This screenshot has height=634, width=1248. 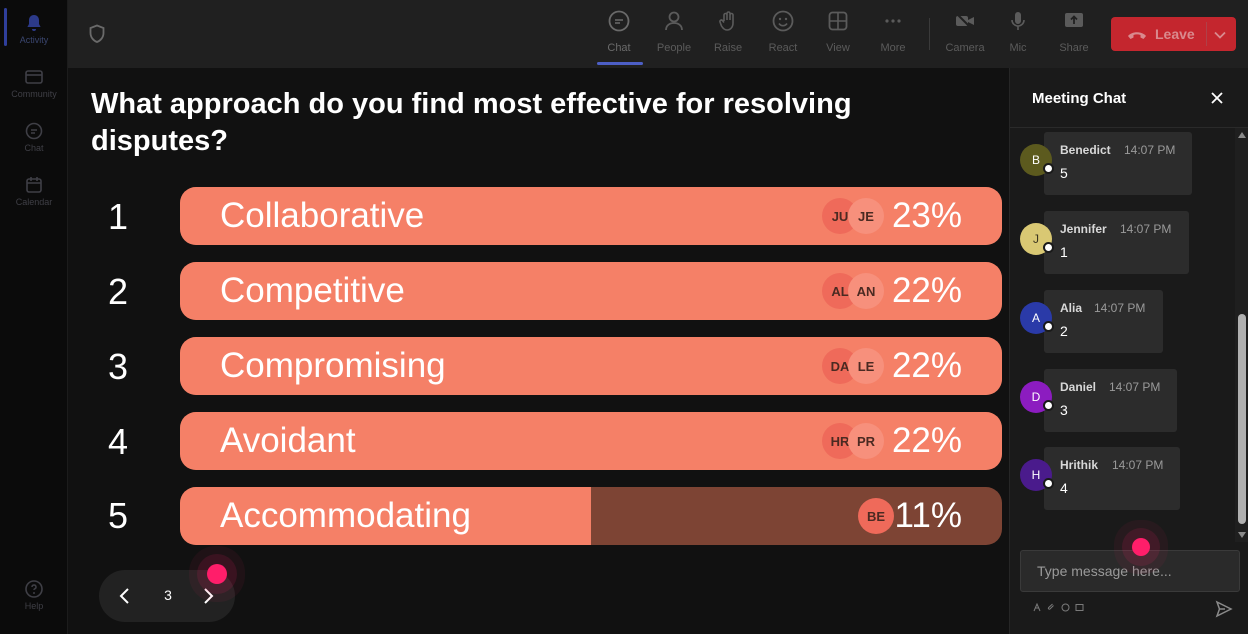 What do you see at coordinates (965, 48) in the screenshot?
I see `camera-button-label: Camera` at bounding box center [965, 48].